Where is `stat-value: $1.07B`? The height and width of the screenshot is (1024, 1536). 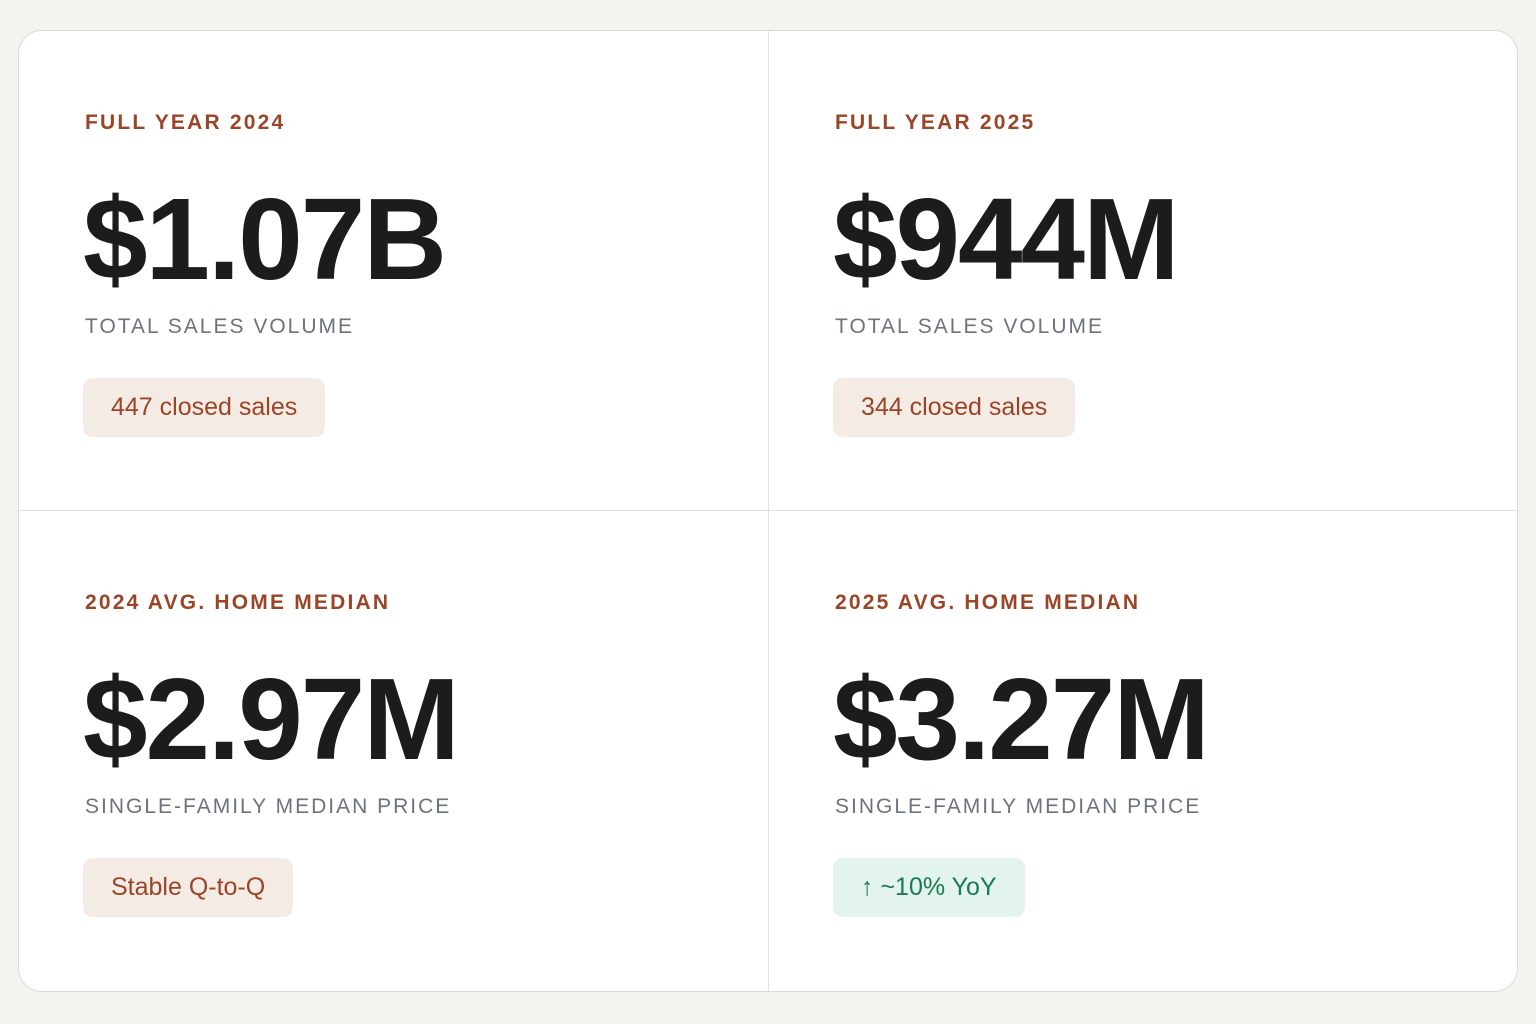
stat-value: $1.07B is located at coordinates (265, 239).